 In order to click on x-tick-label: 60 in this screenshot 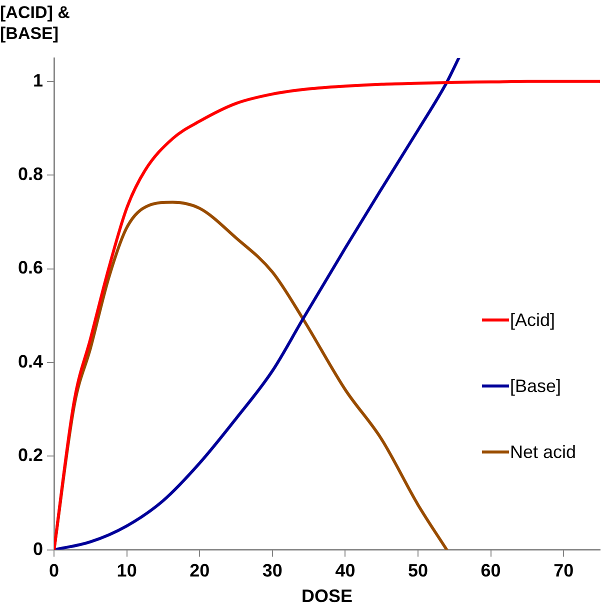, I will do `click(490, 570)`.